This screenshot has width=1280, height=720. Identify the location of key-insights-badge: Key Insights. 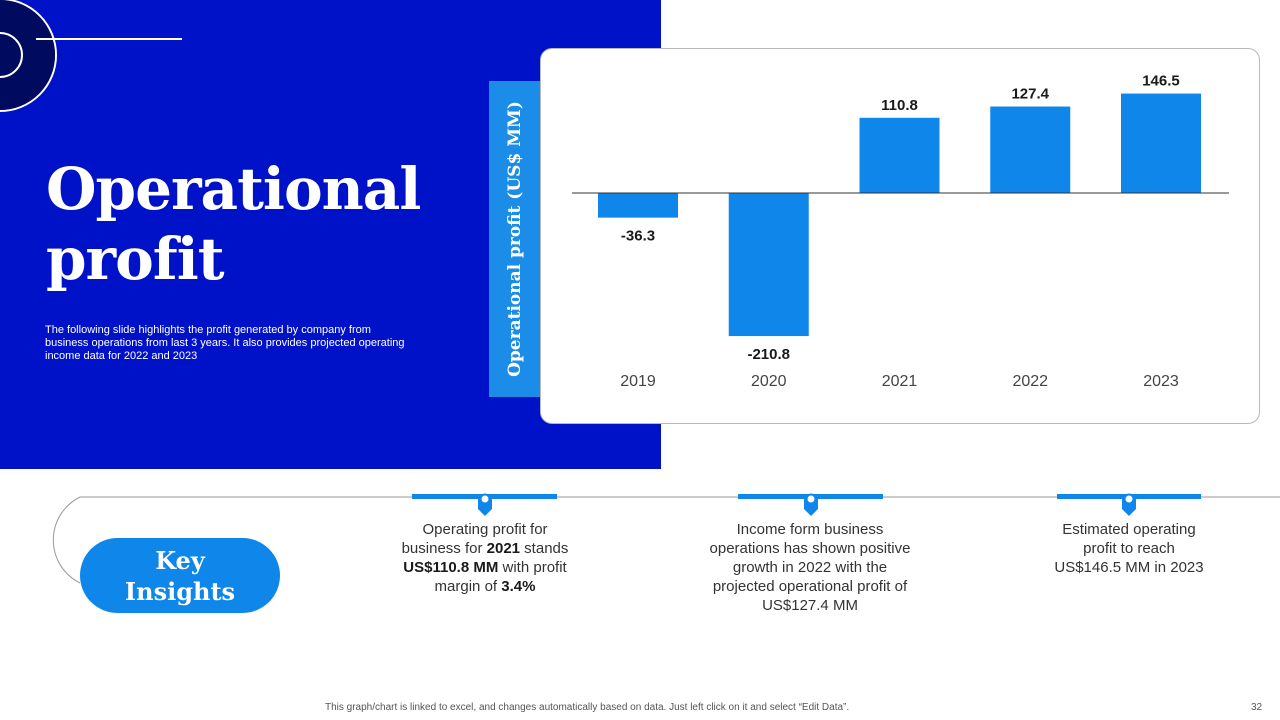
(180, 575).